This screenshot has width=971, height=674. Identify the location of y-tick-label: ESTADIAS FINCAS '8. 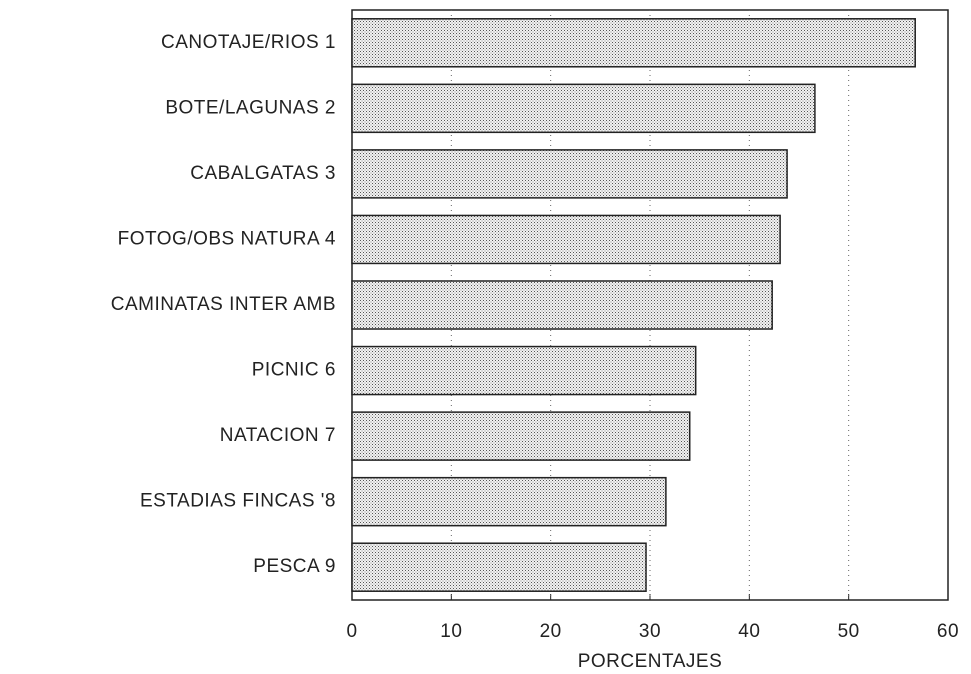
(238, 501).